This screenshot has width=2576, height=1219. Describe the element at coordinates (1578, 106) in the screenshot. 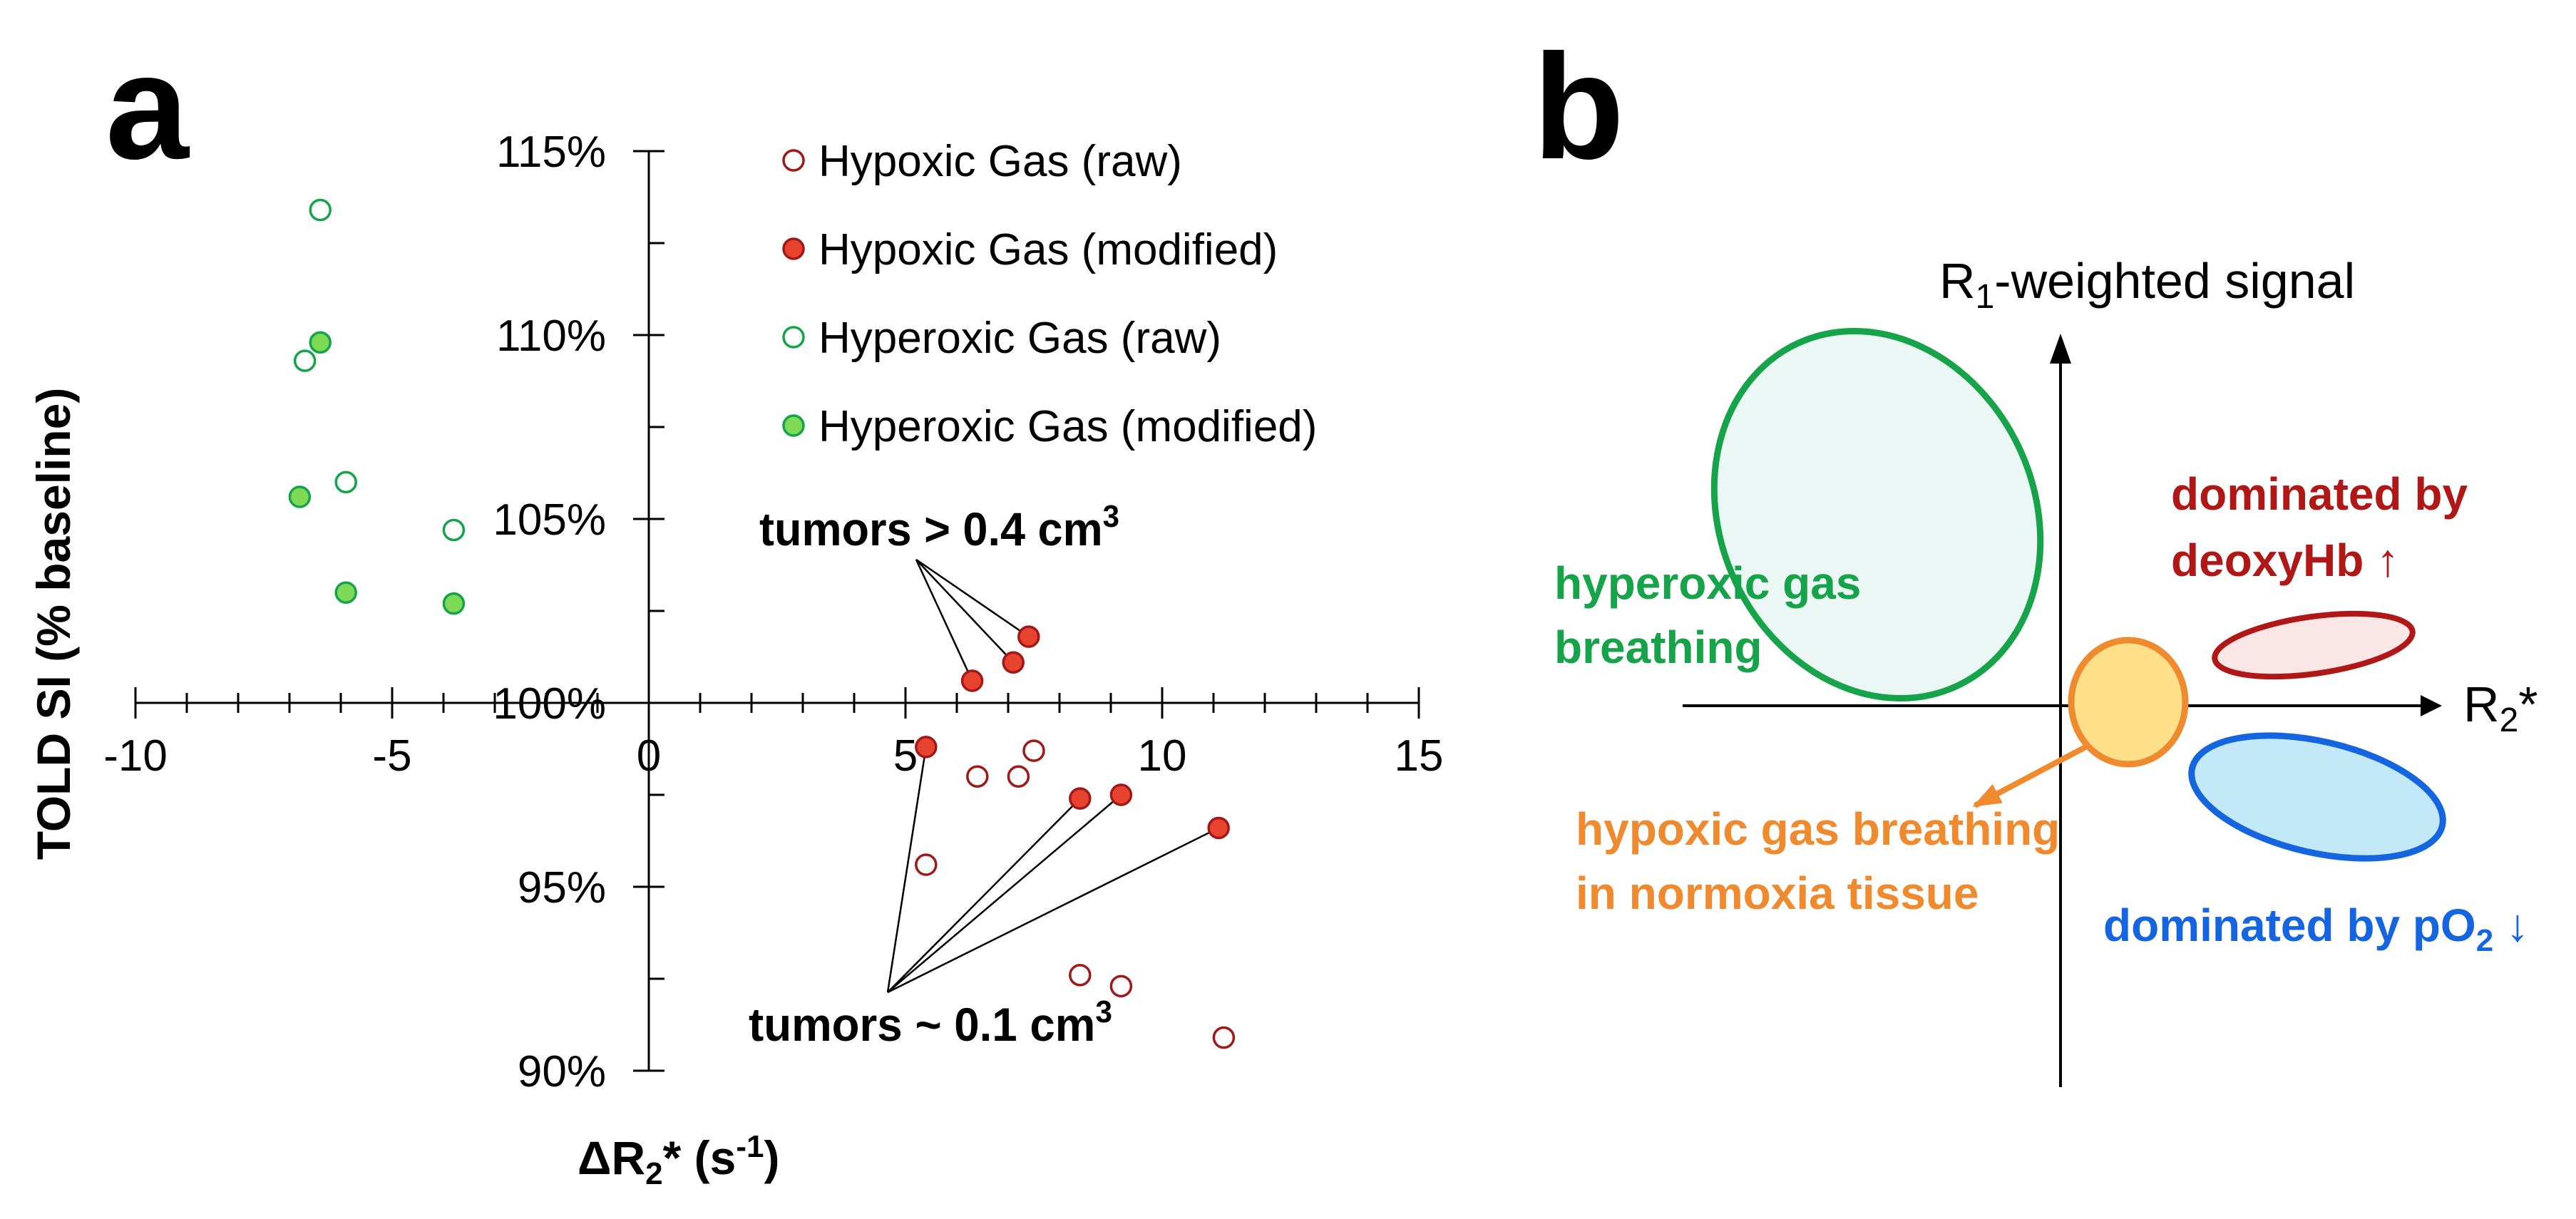

I see `panel-b-letter: b` at that location.